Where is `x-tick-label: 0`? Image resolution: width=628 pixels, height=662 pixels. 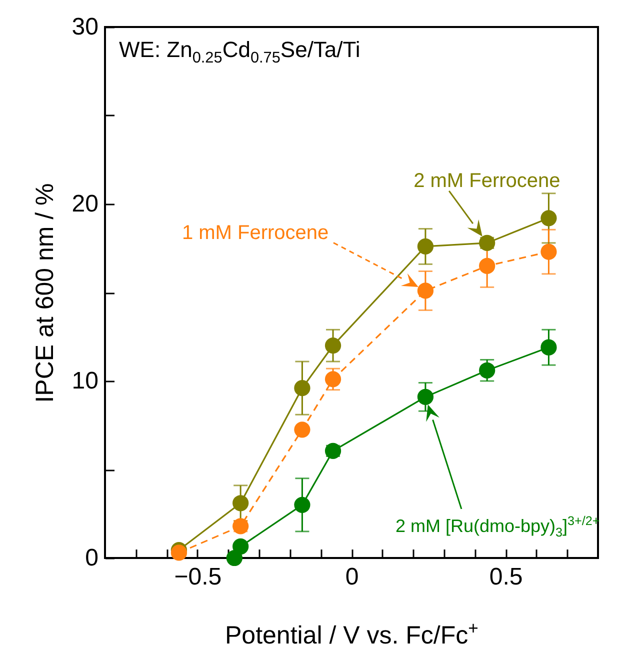
x-tick-label: 0 is located at coordinates (352, 577).